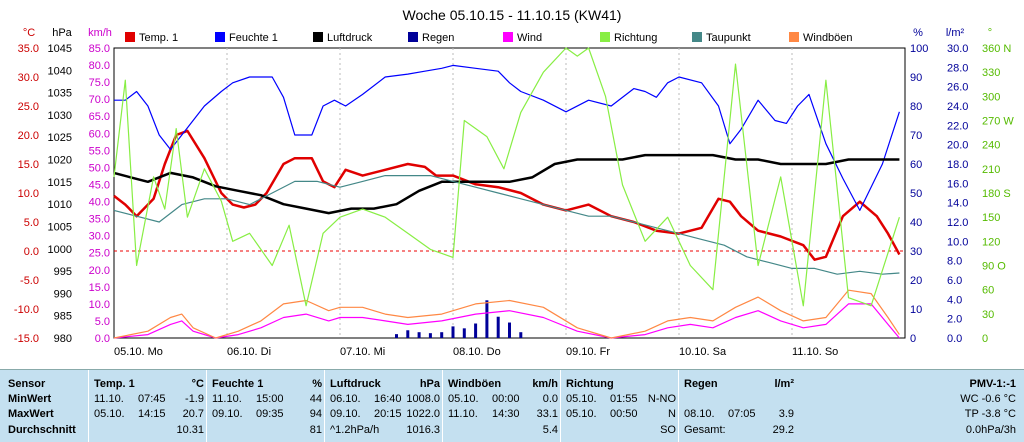 This screenshot has height=442, width=1024. What do you see at coordinates (815, 352) in the screenshot?
I see `x-tick-label: 11.10. So` at bounding box center [815, 352].